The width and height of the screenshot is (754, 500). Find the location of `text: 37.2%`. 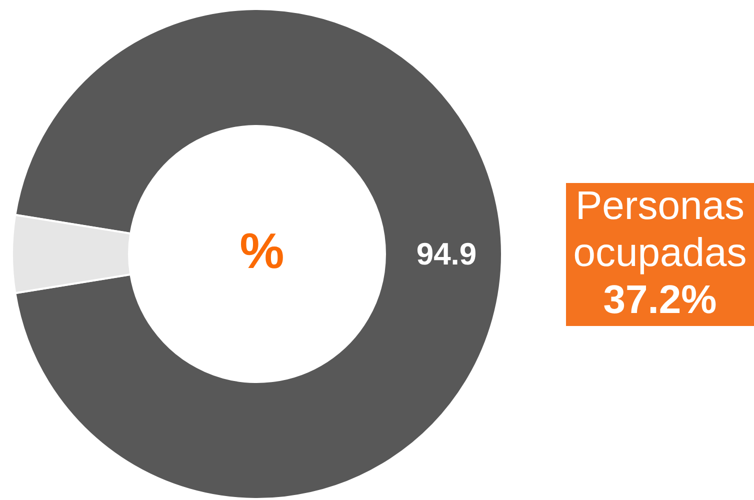

text: 37.2% is located at coordinates (660, 300).